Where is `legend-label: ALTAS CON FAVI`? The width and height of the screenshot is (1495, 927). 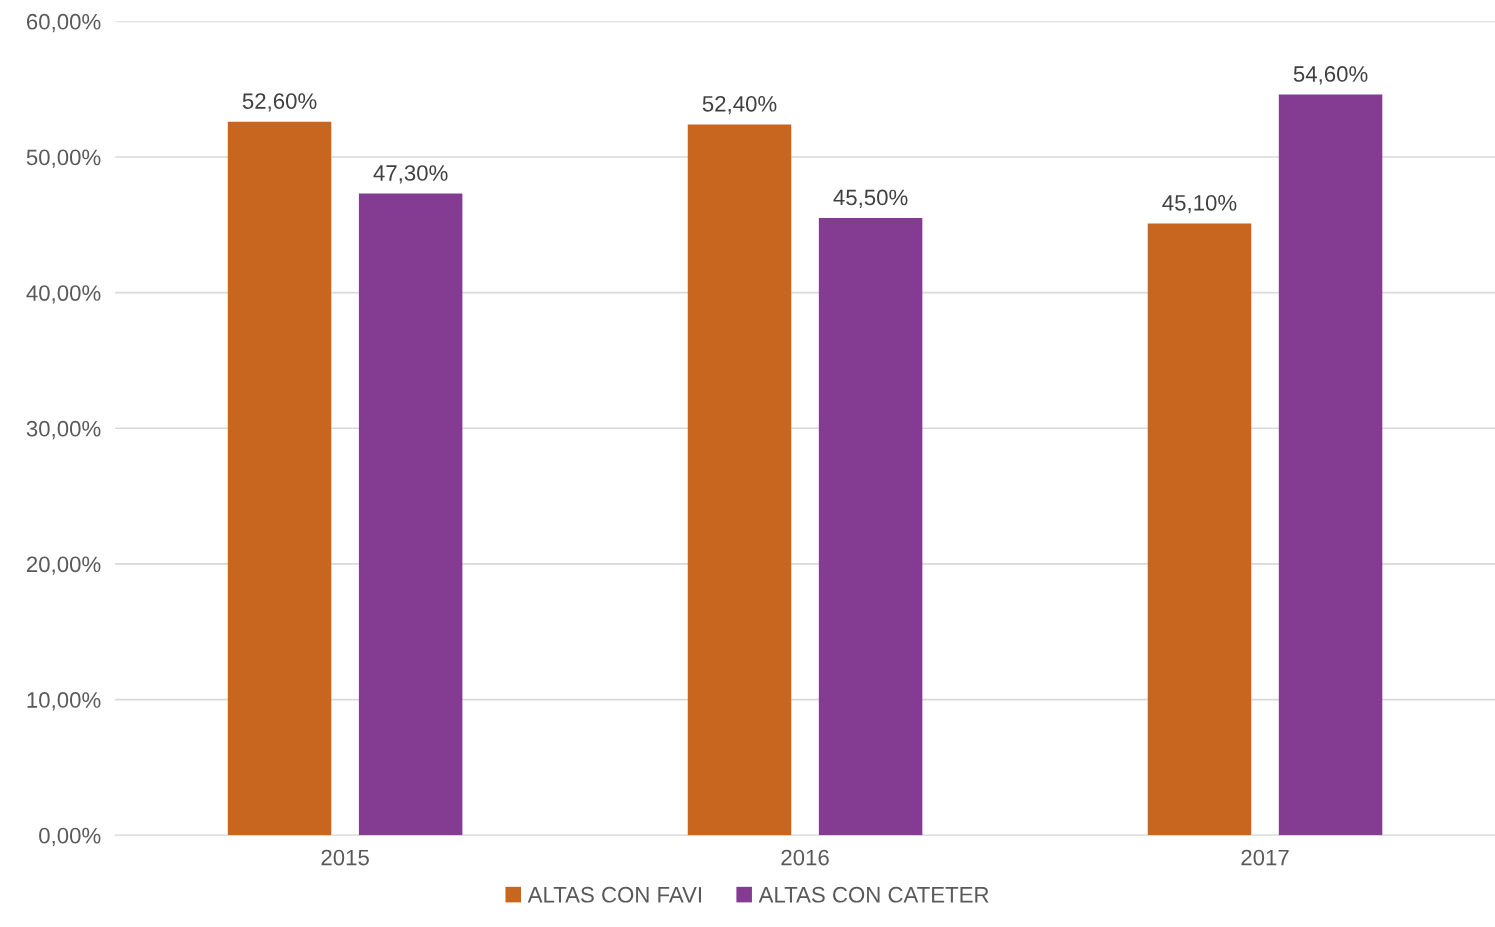
legend-label: ALTAS CON FAVI is located at coordinates (614, 894).